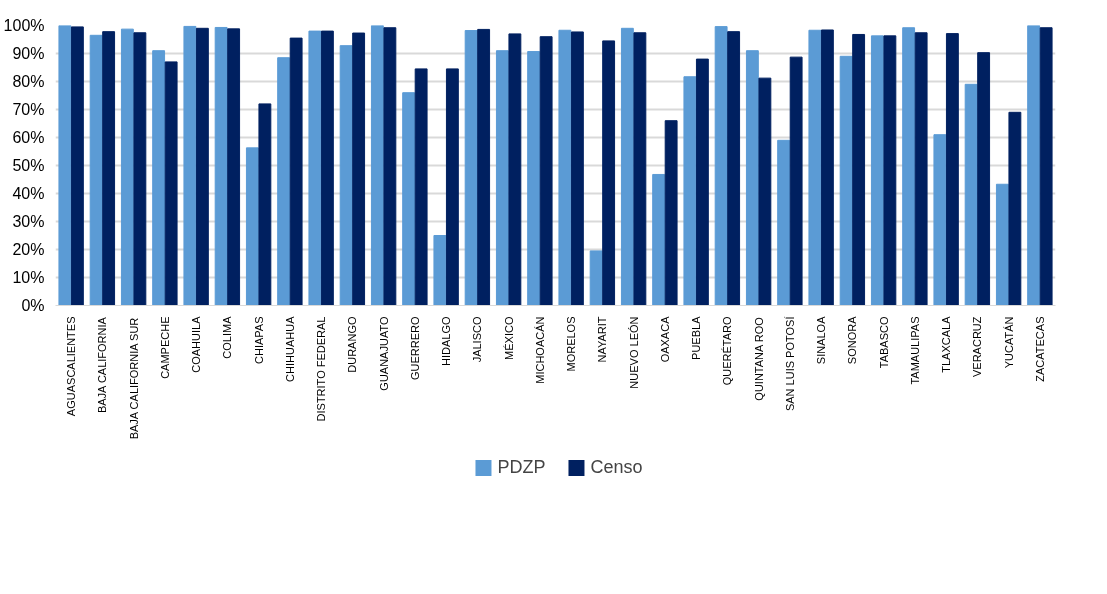 This screenshot has width=1107, height=594. Describe the element at coordinates (508, 338) in the screenshot. I see `x-tick-label: MÉXICO` at that location.